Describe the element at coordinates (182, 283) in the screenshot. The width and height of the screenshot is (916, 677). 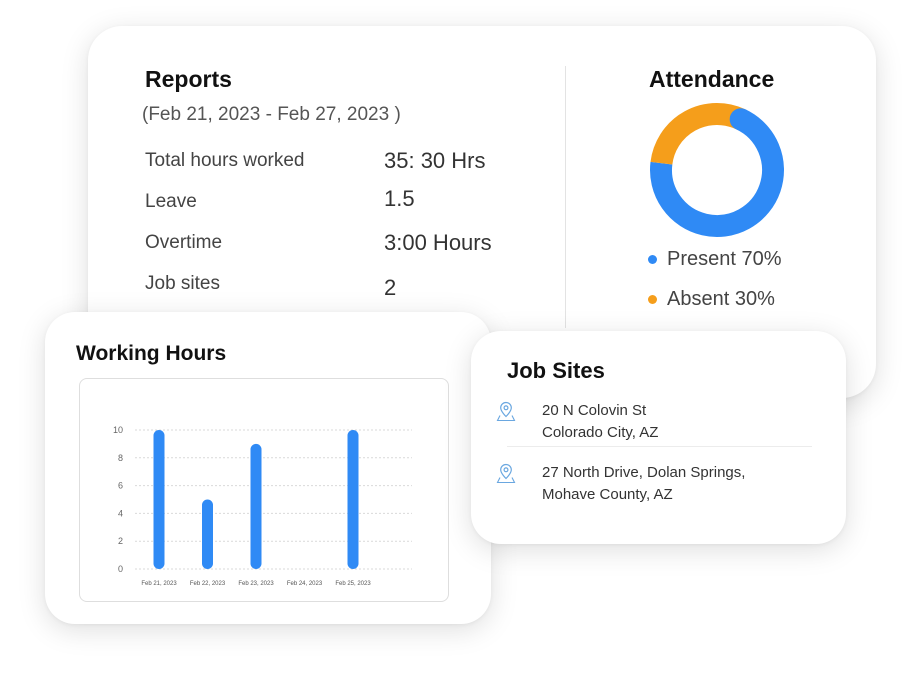
I see `stat-label-job-sites: Job sites` at that location.